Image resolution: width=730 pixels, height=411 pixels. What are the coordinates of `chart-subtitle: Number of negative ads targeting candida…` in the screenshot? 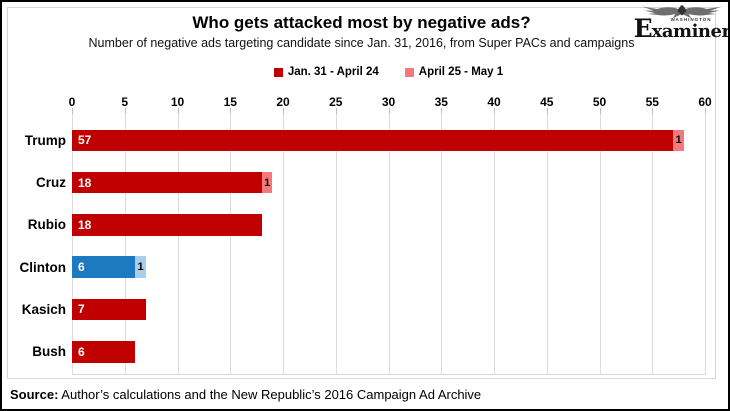 It's located at (361, 43).